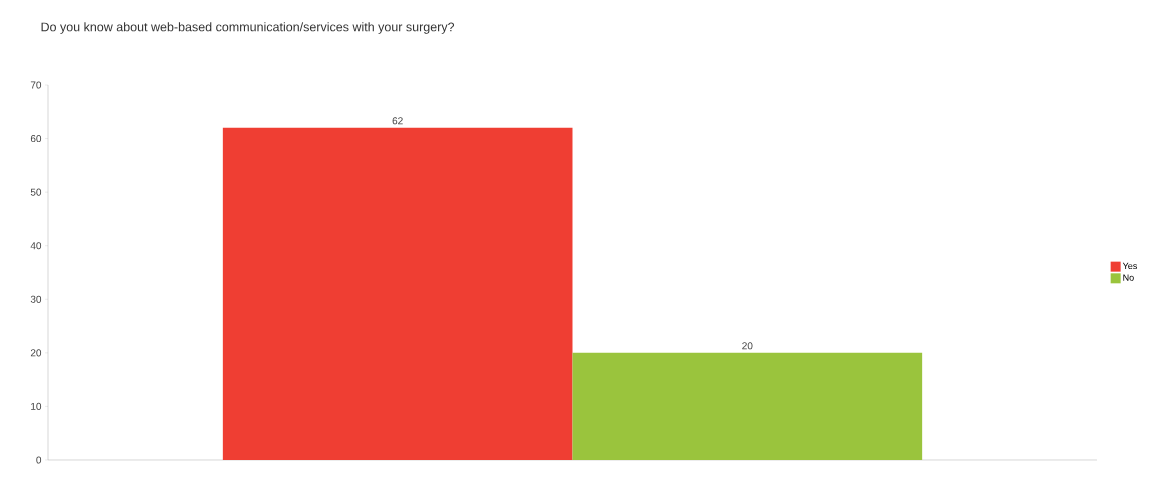 The width and height of the screenshot is (1173, 477). What do you see at coordinates (397, 121) in the screenshot?
I see `data-label: 62` at bounding box center [397, 121].